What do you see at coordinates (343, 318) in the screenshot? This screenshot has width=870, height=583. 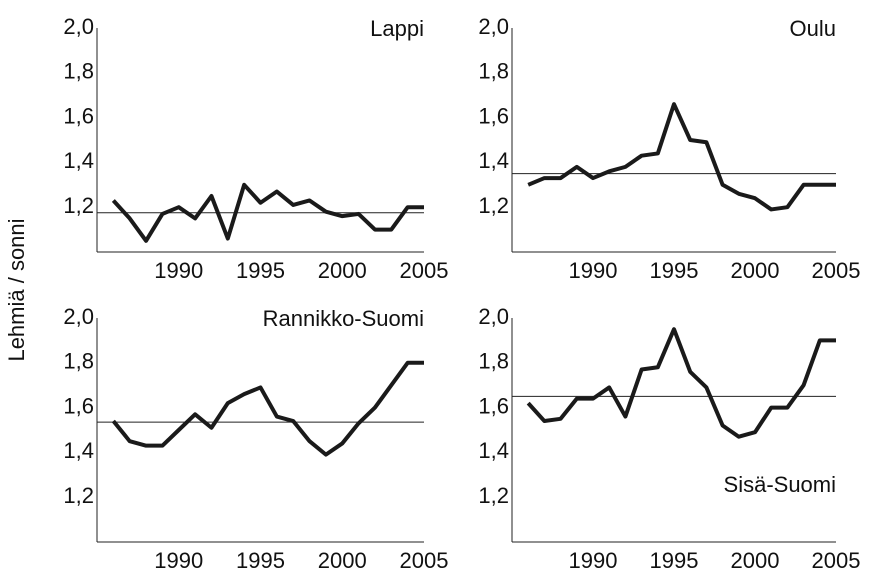 I see `panel-title: Rannikko-Suomi` at bounding box center [343, 318].